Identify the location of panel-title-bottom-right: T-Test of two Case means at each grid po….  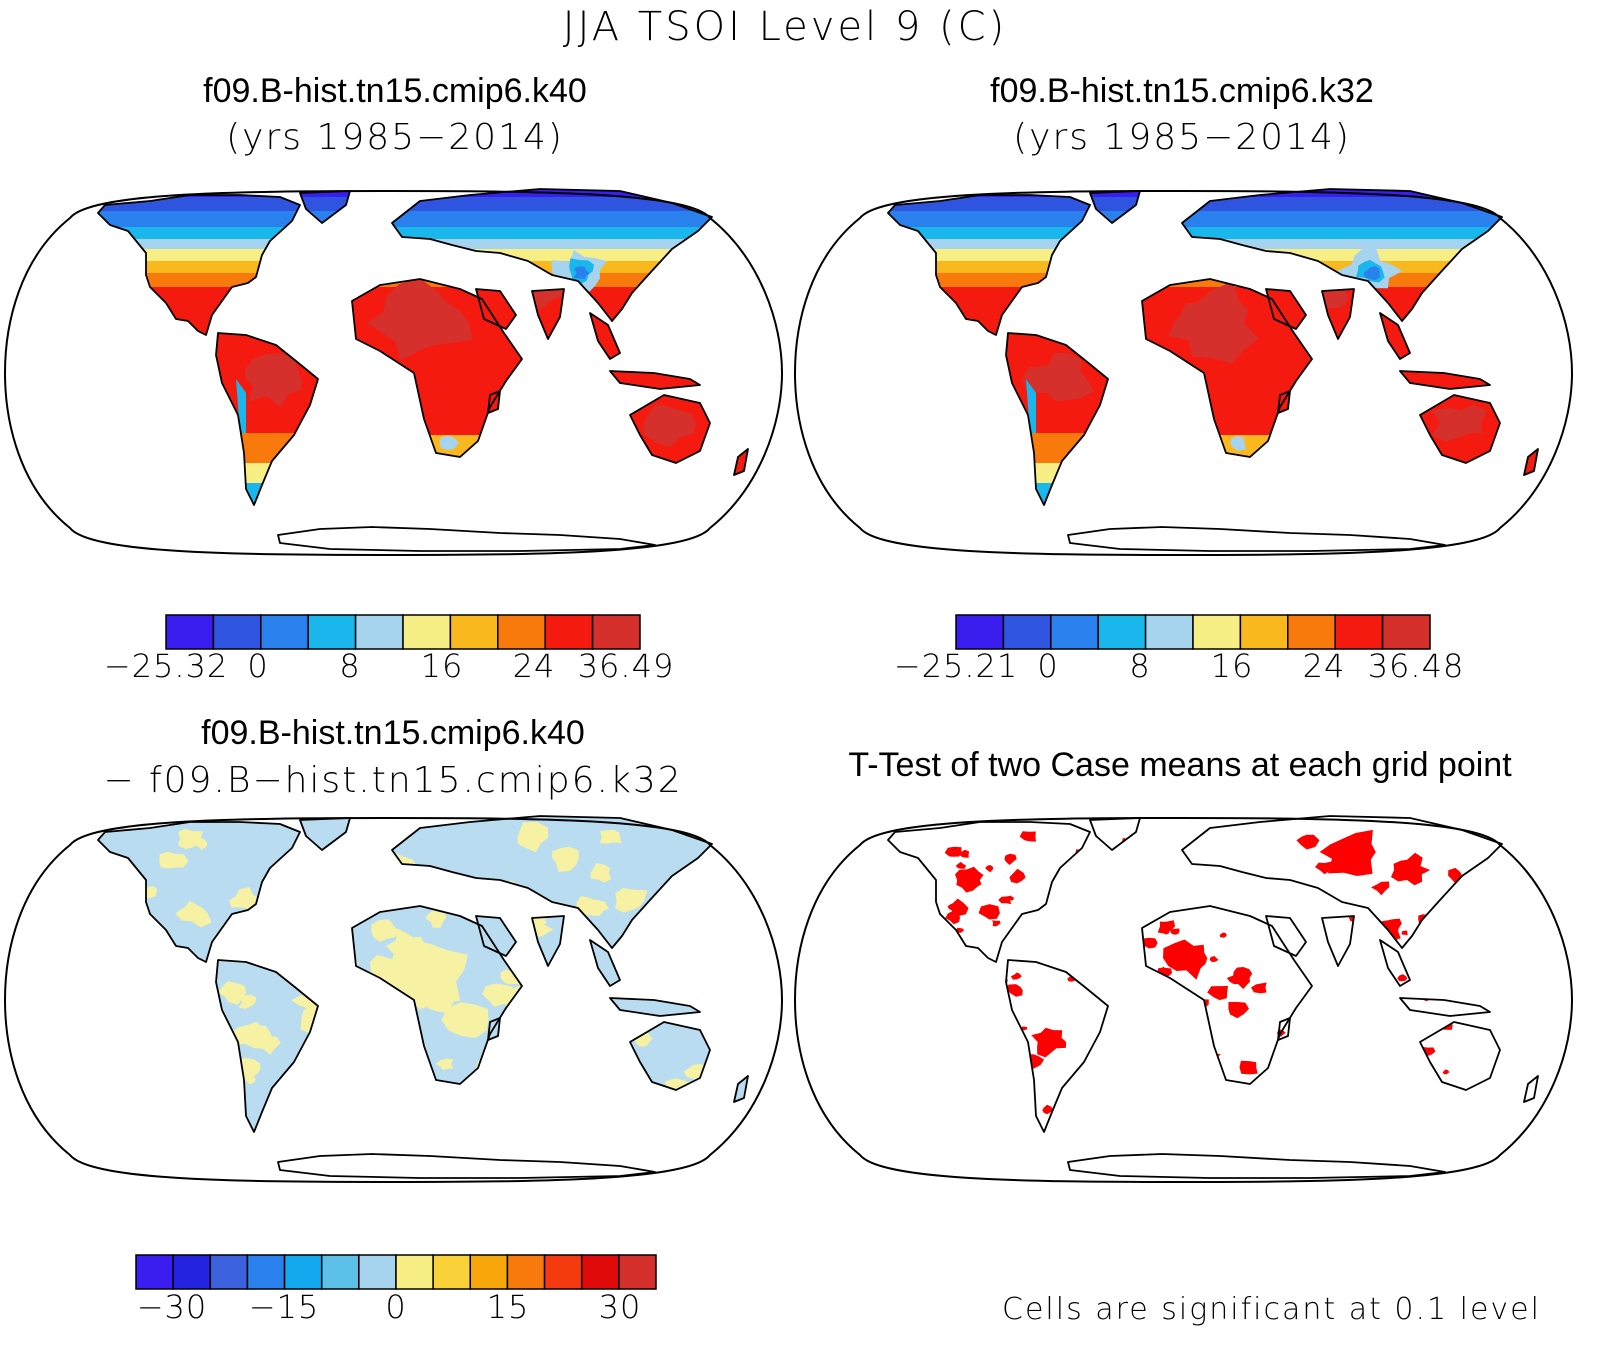
(1180, 765).